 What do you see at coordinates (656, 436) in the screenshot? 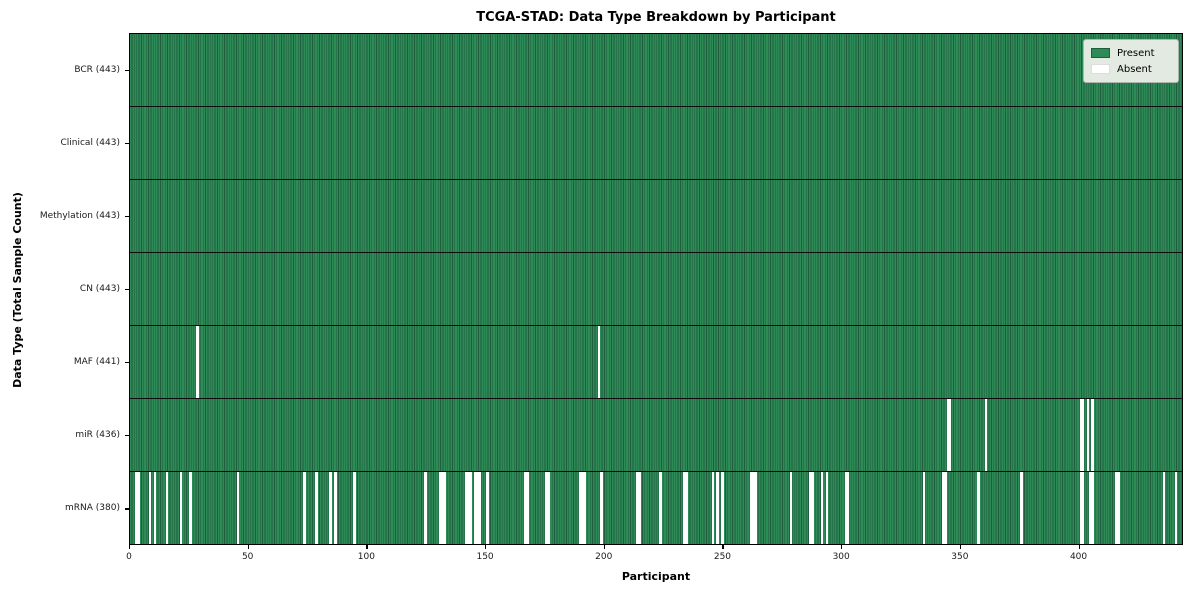
I see `heatmap-row-miR` at bounding box center [656, 436].